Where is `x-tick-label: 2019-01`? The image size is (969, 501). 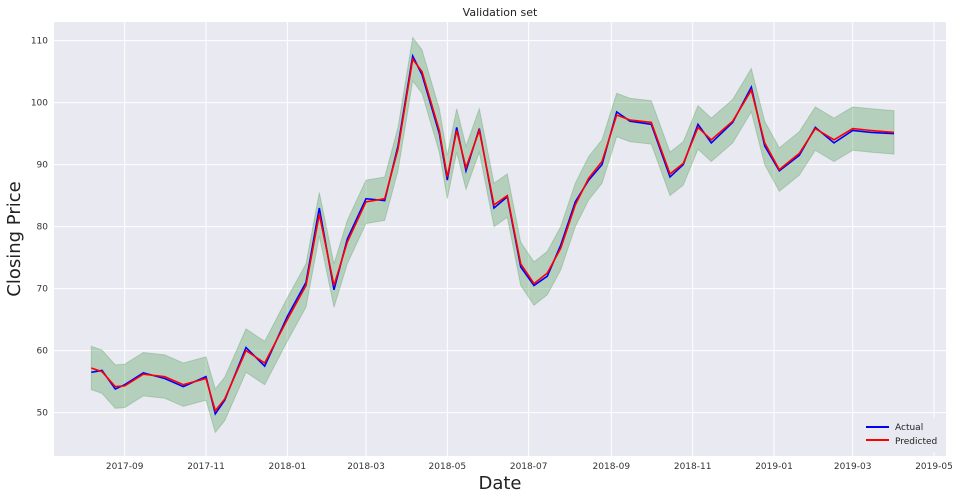 x-tick-label: 2019-01 is located at coordinates (774, 467).